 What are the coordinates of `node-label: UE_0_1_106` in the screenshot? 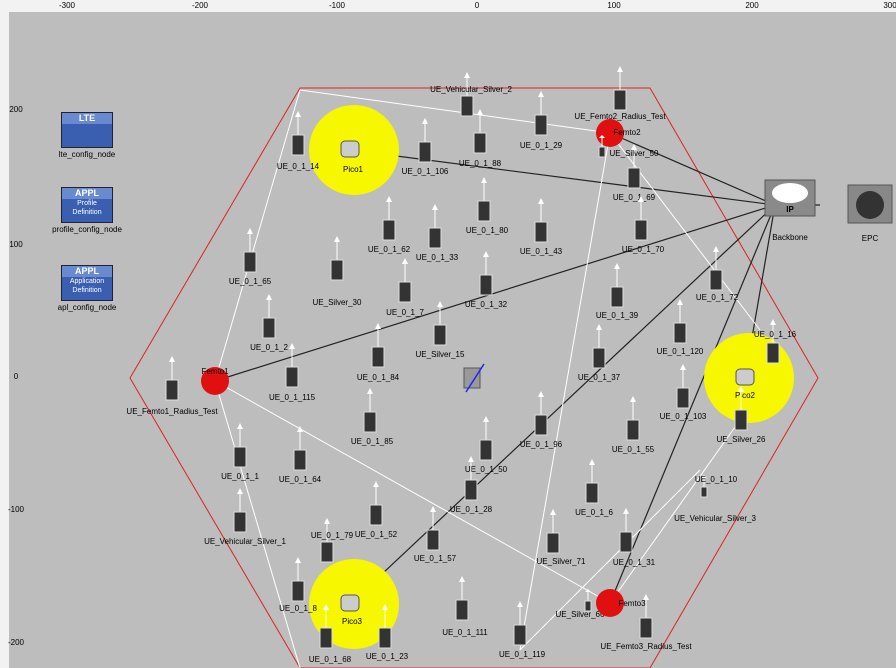 It's located at (425, 171).